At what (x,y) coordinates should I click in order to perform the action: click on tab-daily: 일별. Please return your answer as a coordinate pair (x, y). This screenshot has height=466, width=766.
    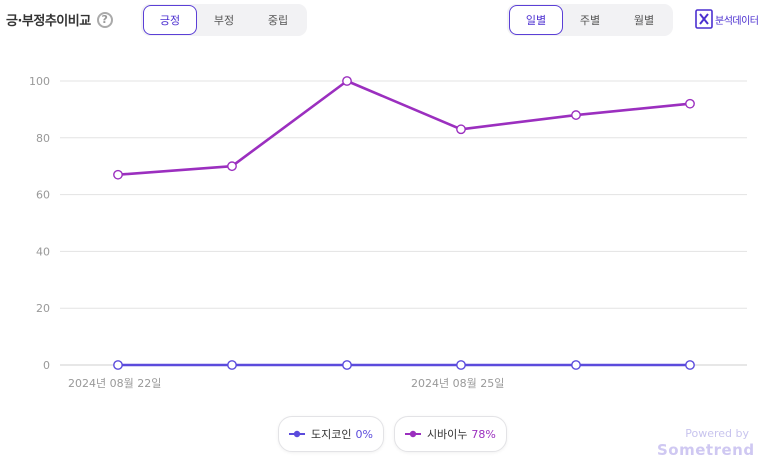
    Looking at the image, I should click on (536, 20).